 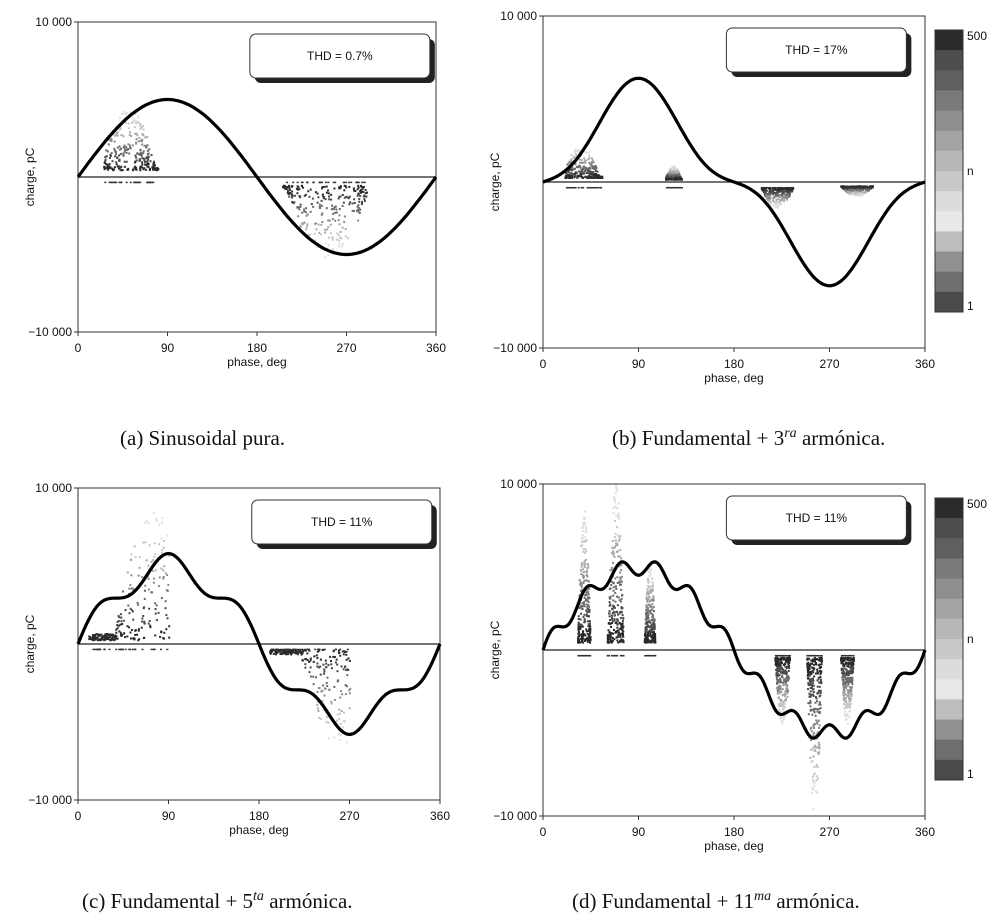 I want to click on thd-box, so click(x=342, y=522).